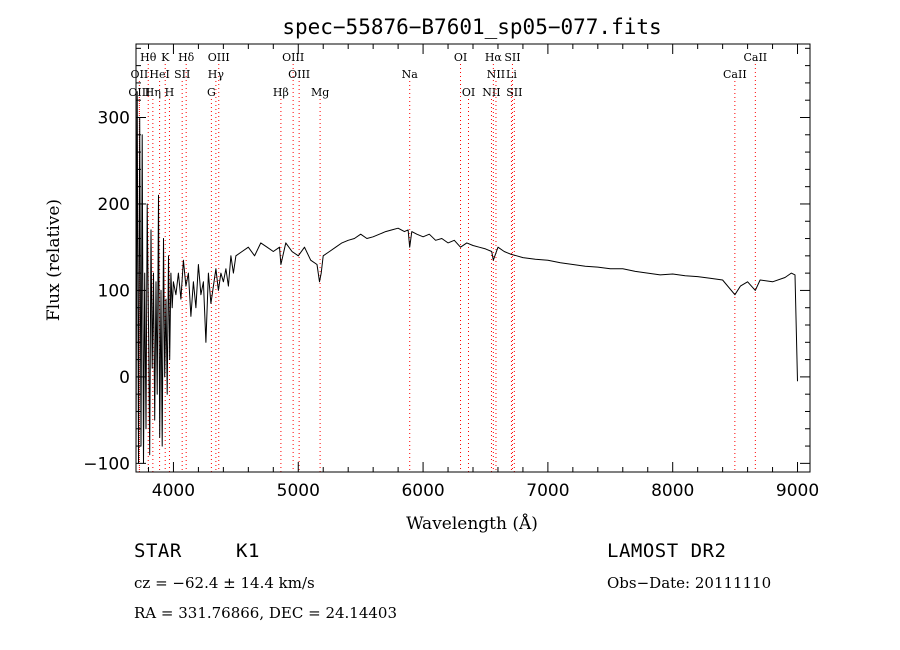 The width and height of the screenshot is (900, 650). What do you see at coordinates (422, 491) in the screenshot?
I see `x-tick-label: 6000` at bounding box center [422, 491].